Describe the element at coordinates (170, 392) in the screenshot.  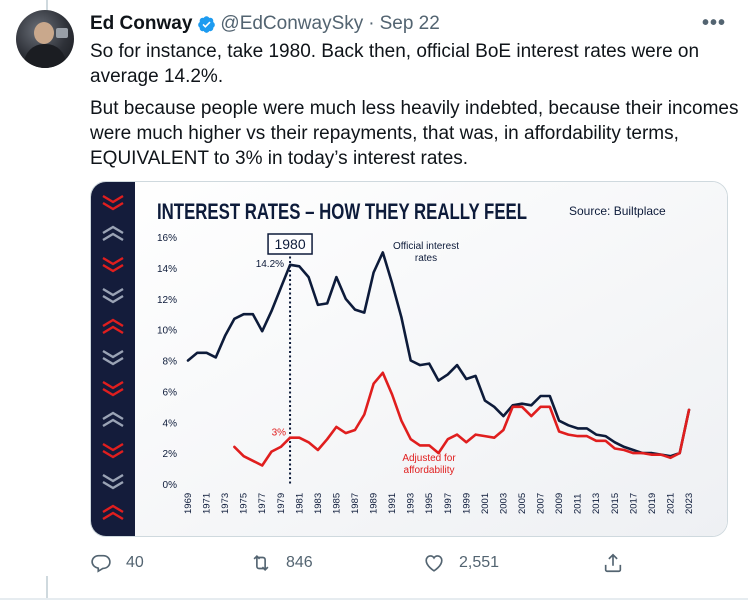
I see `y-tick-label: 6%` at that location.